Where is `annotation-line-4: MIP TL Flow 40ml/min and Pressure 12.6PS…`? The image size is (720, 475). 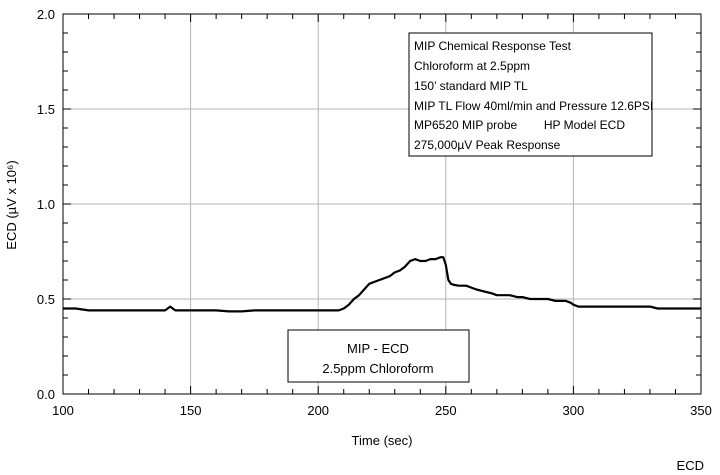
annotation-line-4: MIP TL Flow 40ml/min and Pressure 12.6PS… is located at coordinates (533, 106).